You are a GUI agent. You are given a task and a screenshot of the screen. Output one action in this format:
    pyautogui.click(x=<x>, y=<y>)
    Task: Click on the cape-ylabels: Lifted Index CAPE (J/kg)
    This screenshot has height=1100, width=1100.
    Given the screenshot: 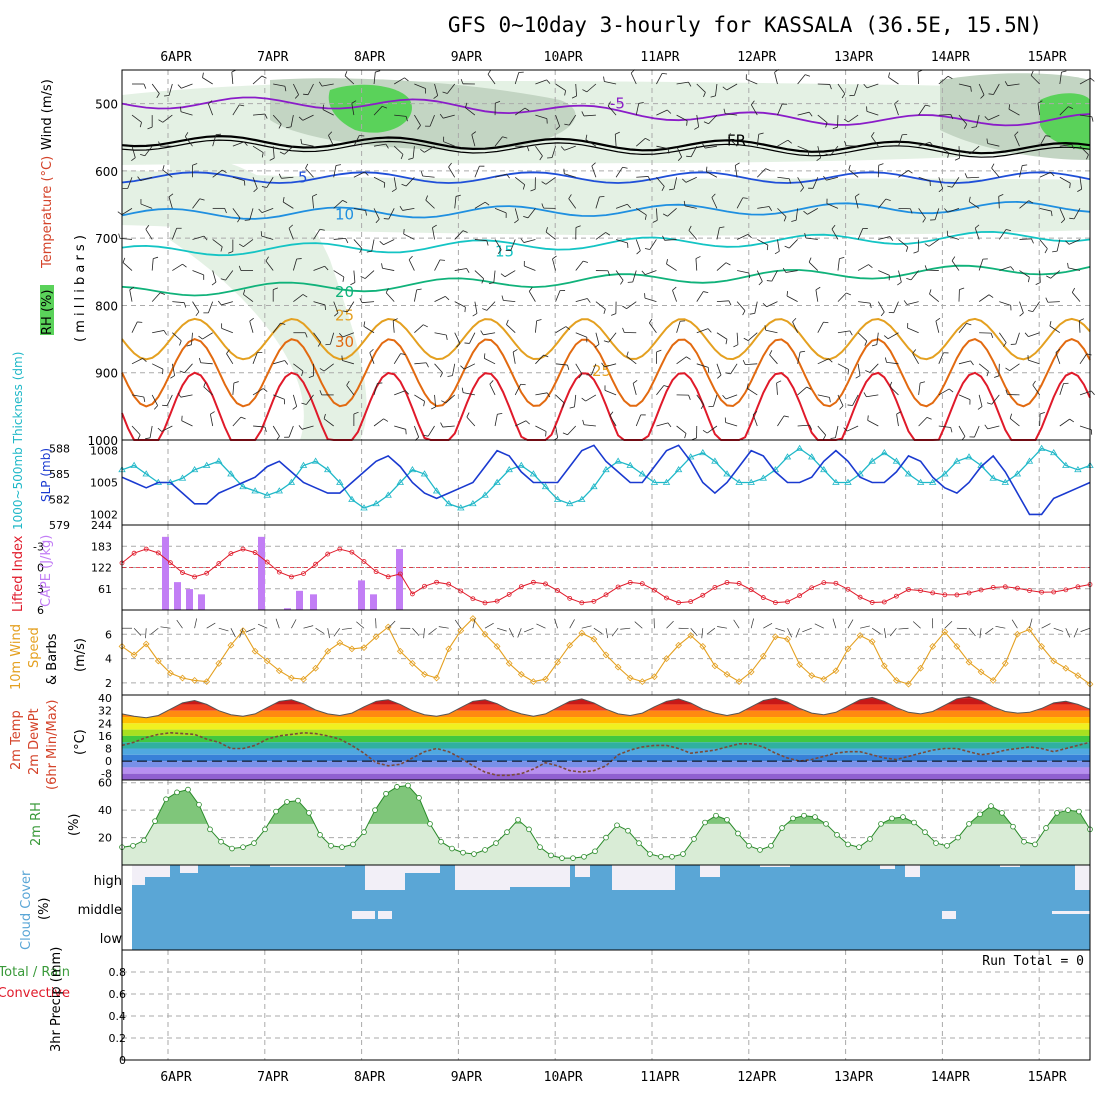 What is the action you would take?
    pyautogui.click(x=32, y=573)
    